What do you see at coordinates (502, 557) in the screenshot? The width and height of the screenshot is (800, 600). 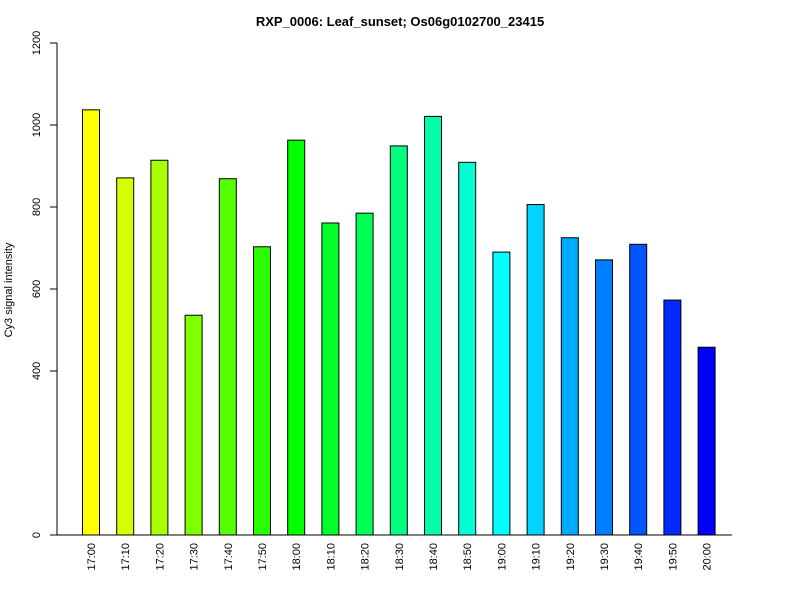 I see `x-tick-label: 19:00` at bounding box center [502, 557].